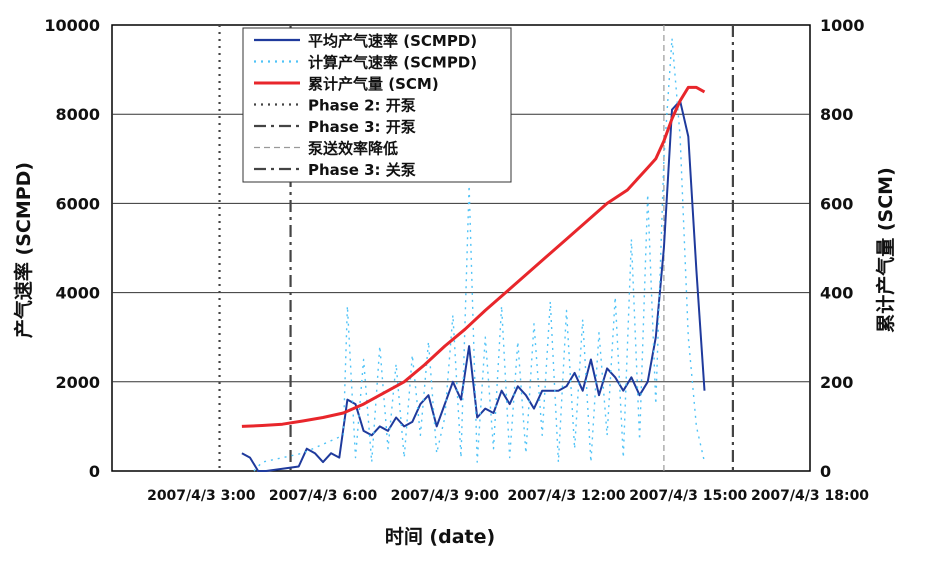 The image size is (942, 569). I want to click on left-tick-label: 10000, so click(72, 25).